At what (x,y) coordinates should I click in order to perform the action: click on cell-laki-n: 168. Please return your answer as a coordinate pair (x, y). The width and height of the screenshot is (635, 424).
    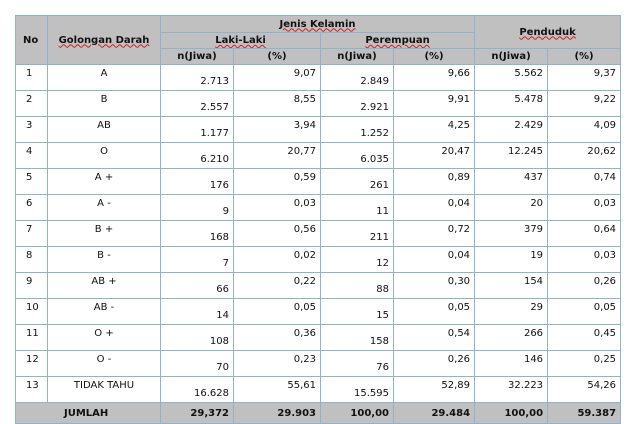
    Looking at the image, I should click on (197, 233).